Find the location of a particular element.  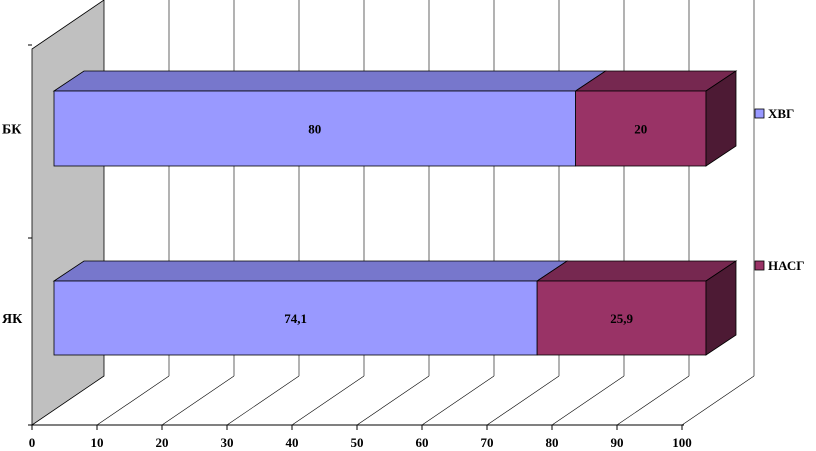

x-tick-label: 0 is located at coordinates (32, 442).